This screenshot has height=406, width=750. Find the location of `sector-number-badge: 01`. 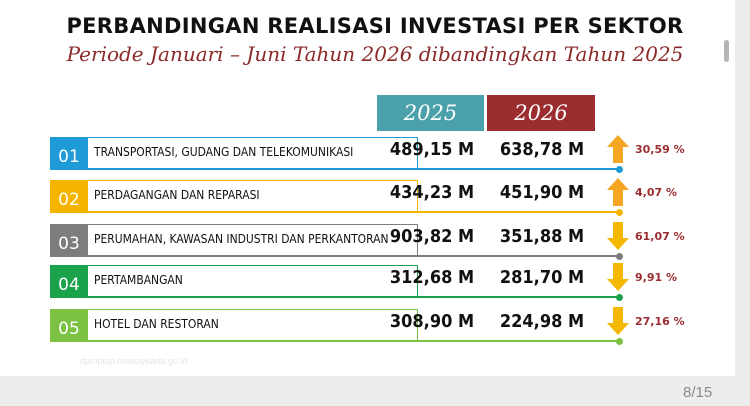

sector-number-badge: 01 is located at coordinates (69, 153).